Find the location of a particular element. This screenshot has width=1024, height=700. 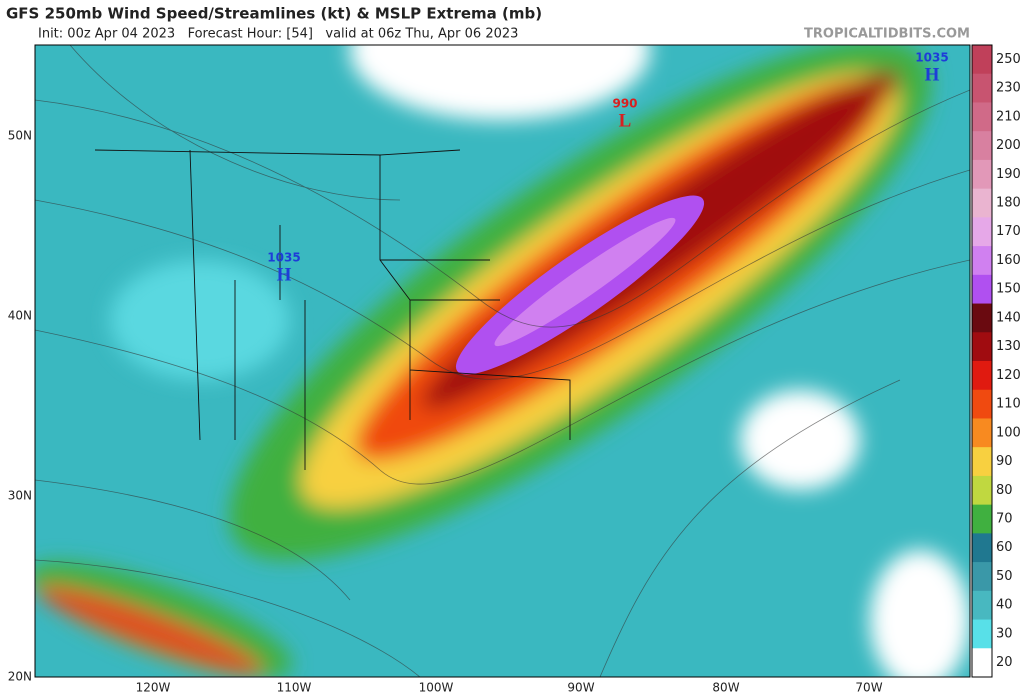

longitude-label: 110W is located at coordinates (294, 688).